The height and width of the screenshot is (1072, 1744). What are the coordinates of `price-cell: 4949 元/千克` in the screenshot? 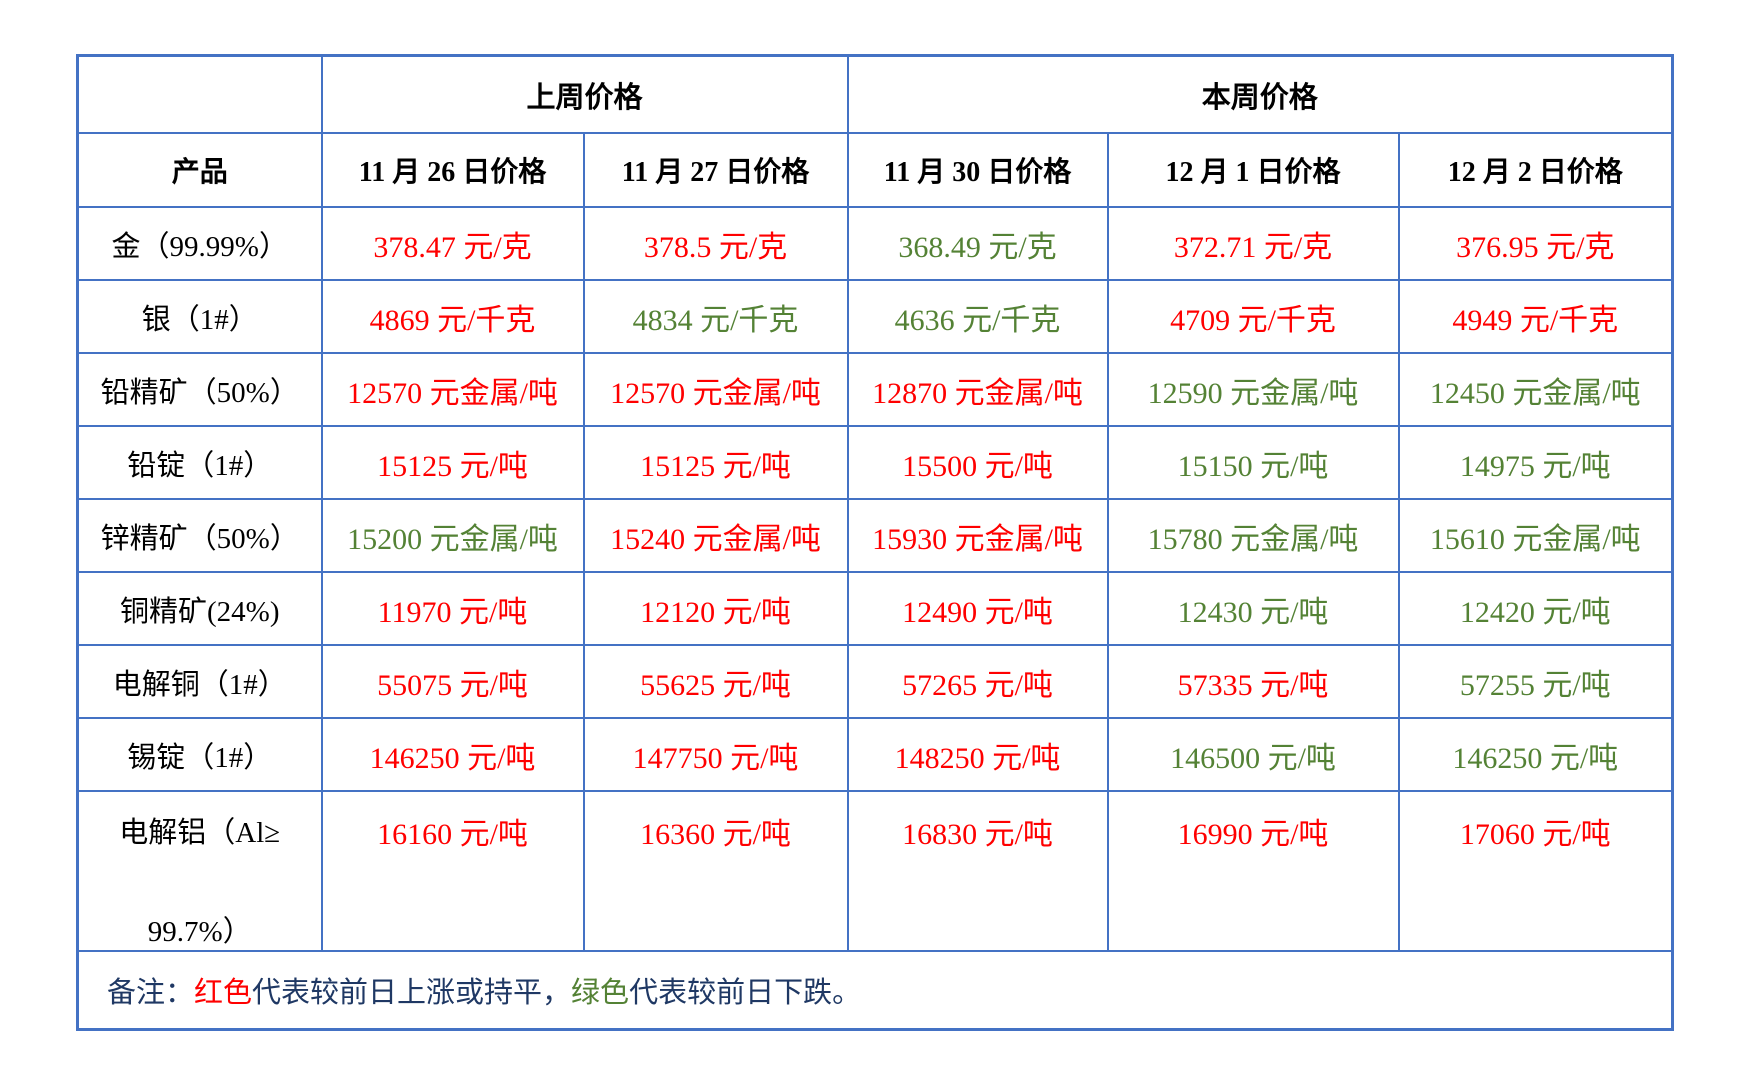 It's located at (1535, 316).